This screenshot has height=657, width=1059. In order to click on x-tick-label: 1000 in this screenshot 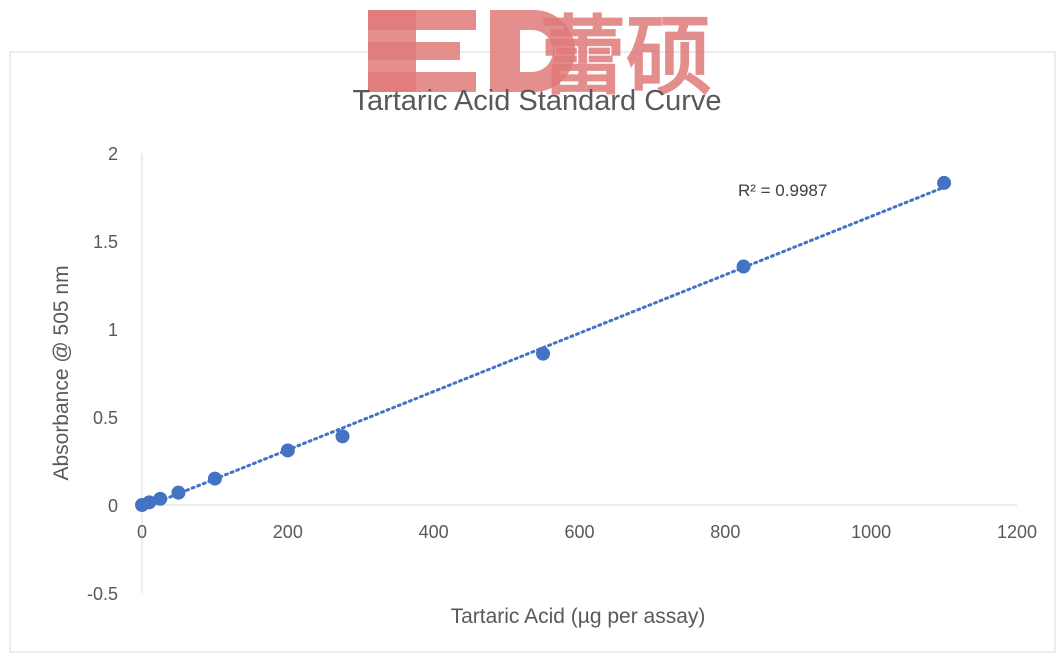, I will do `click(871, 532)`.